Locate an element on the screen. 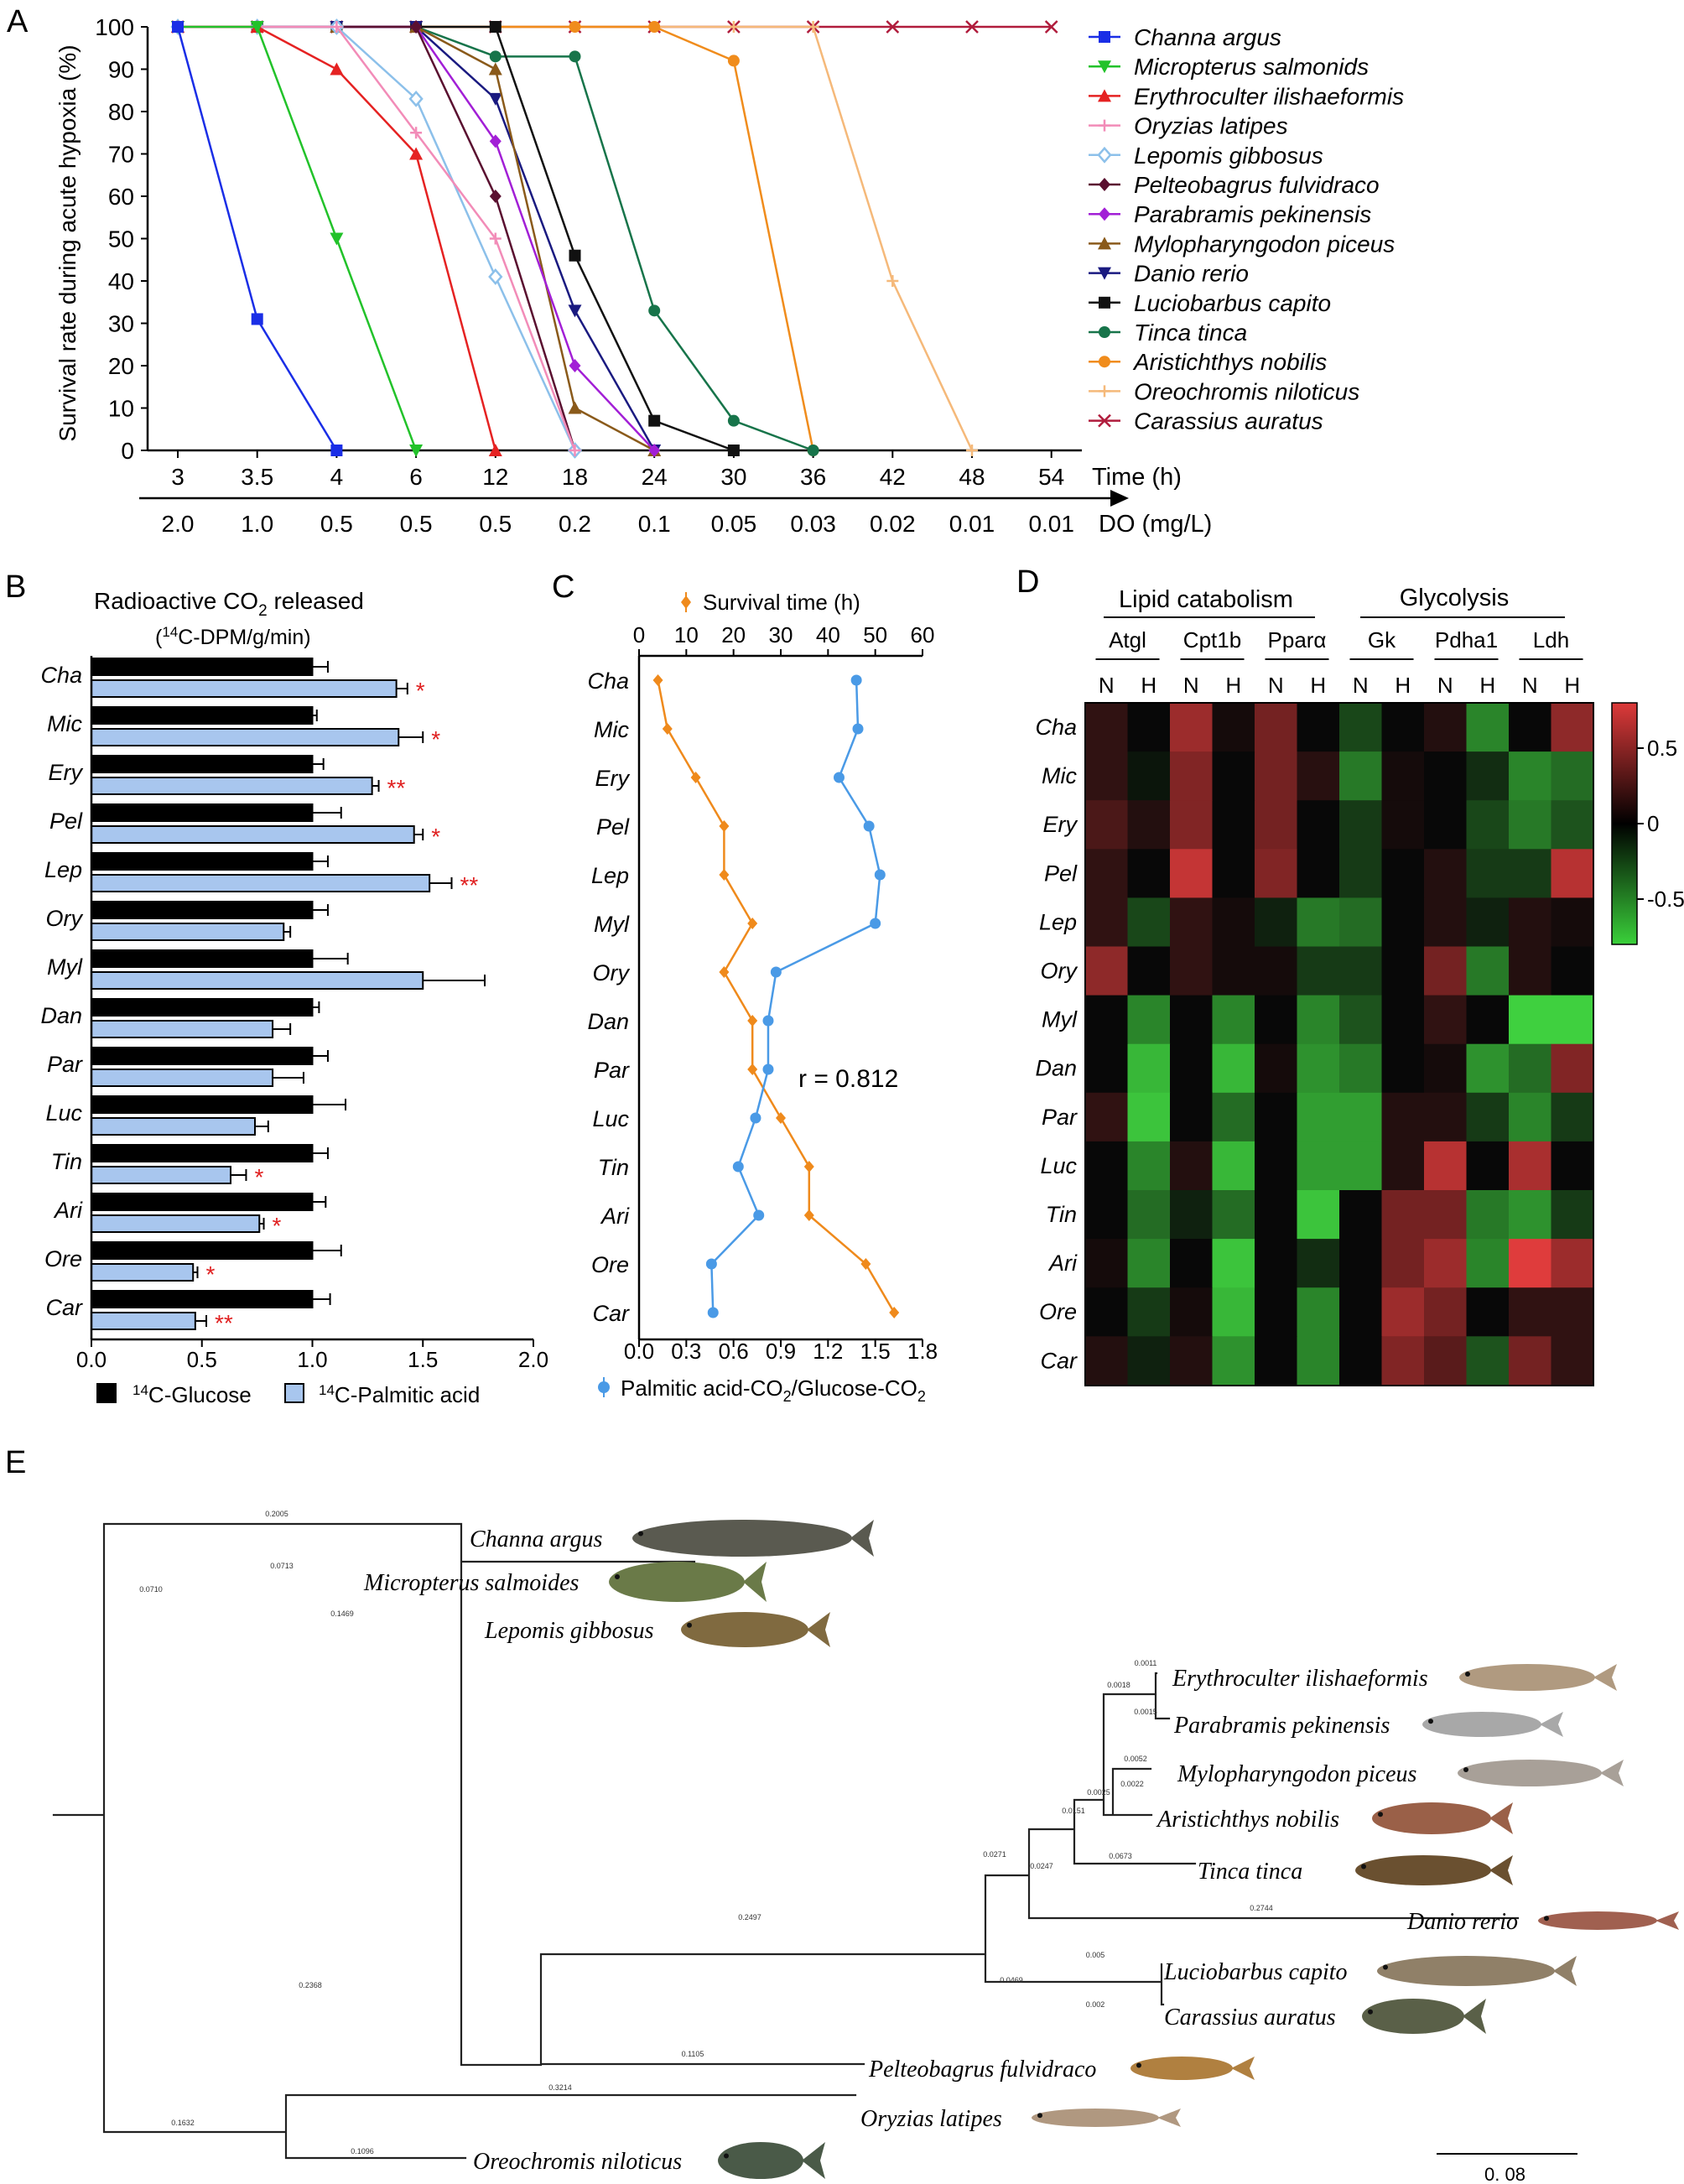 The image size is (1684, 2184). branch-length-label: 0.1096 is located at coordinates (362, 2151).